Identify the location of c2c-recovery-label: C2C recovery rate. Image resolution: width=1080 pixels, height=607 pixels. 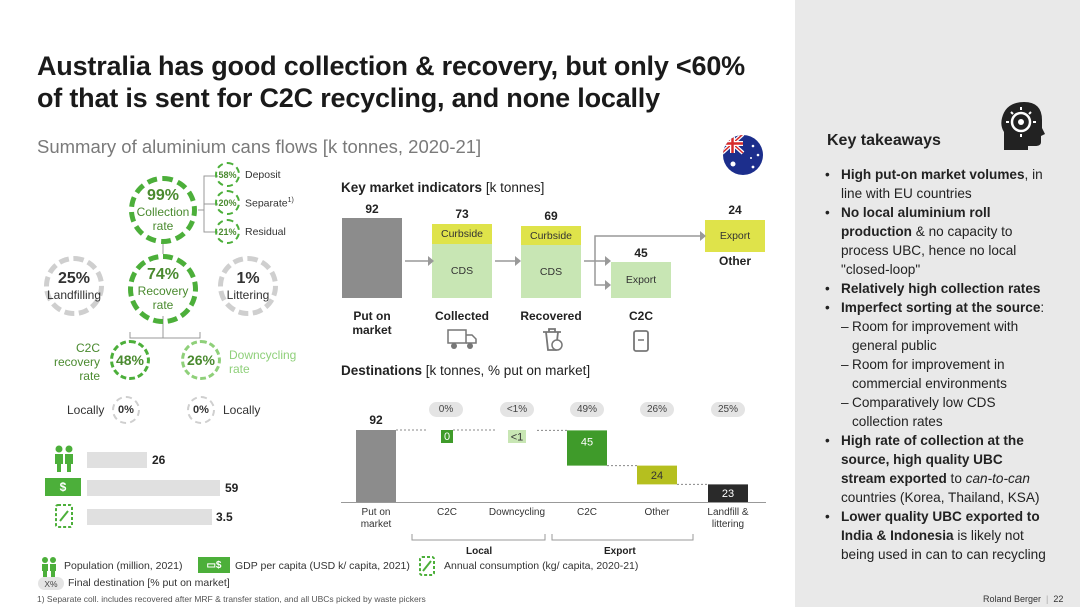
(76, 362).